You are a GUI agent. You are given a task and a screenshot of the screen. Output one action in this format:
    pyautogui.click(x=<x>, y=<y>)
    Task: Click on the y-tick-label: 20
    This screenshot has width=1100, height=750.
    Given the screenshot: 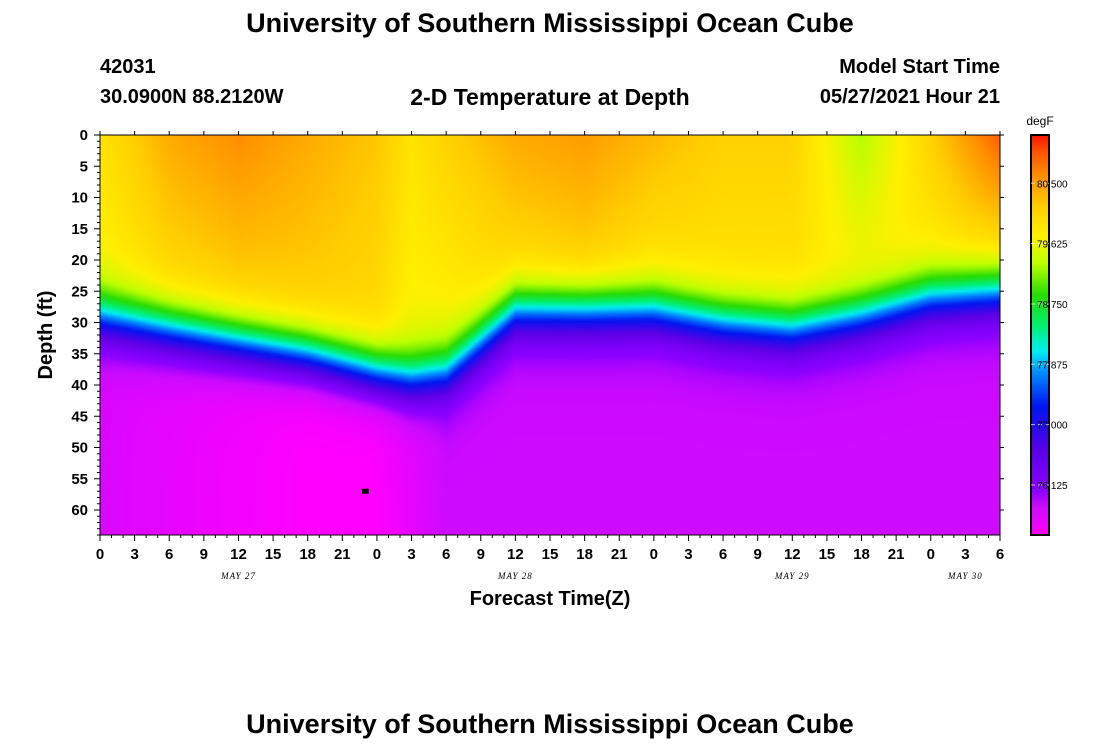 What is the action you would take?
    pyautogui.click(x=79, y=260)
    